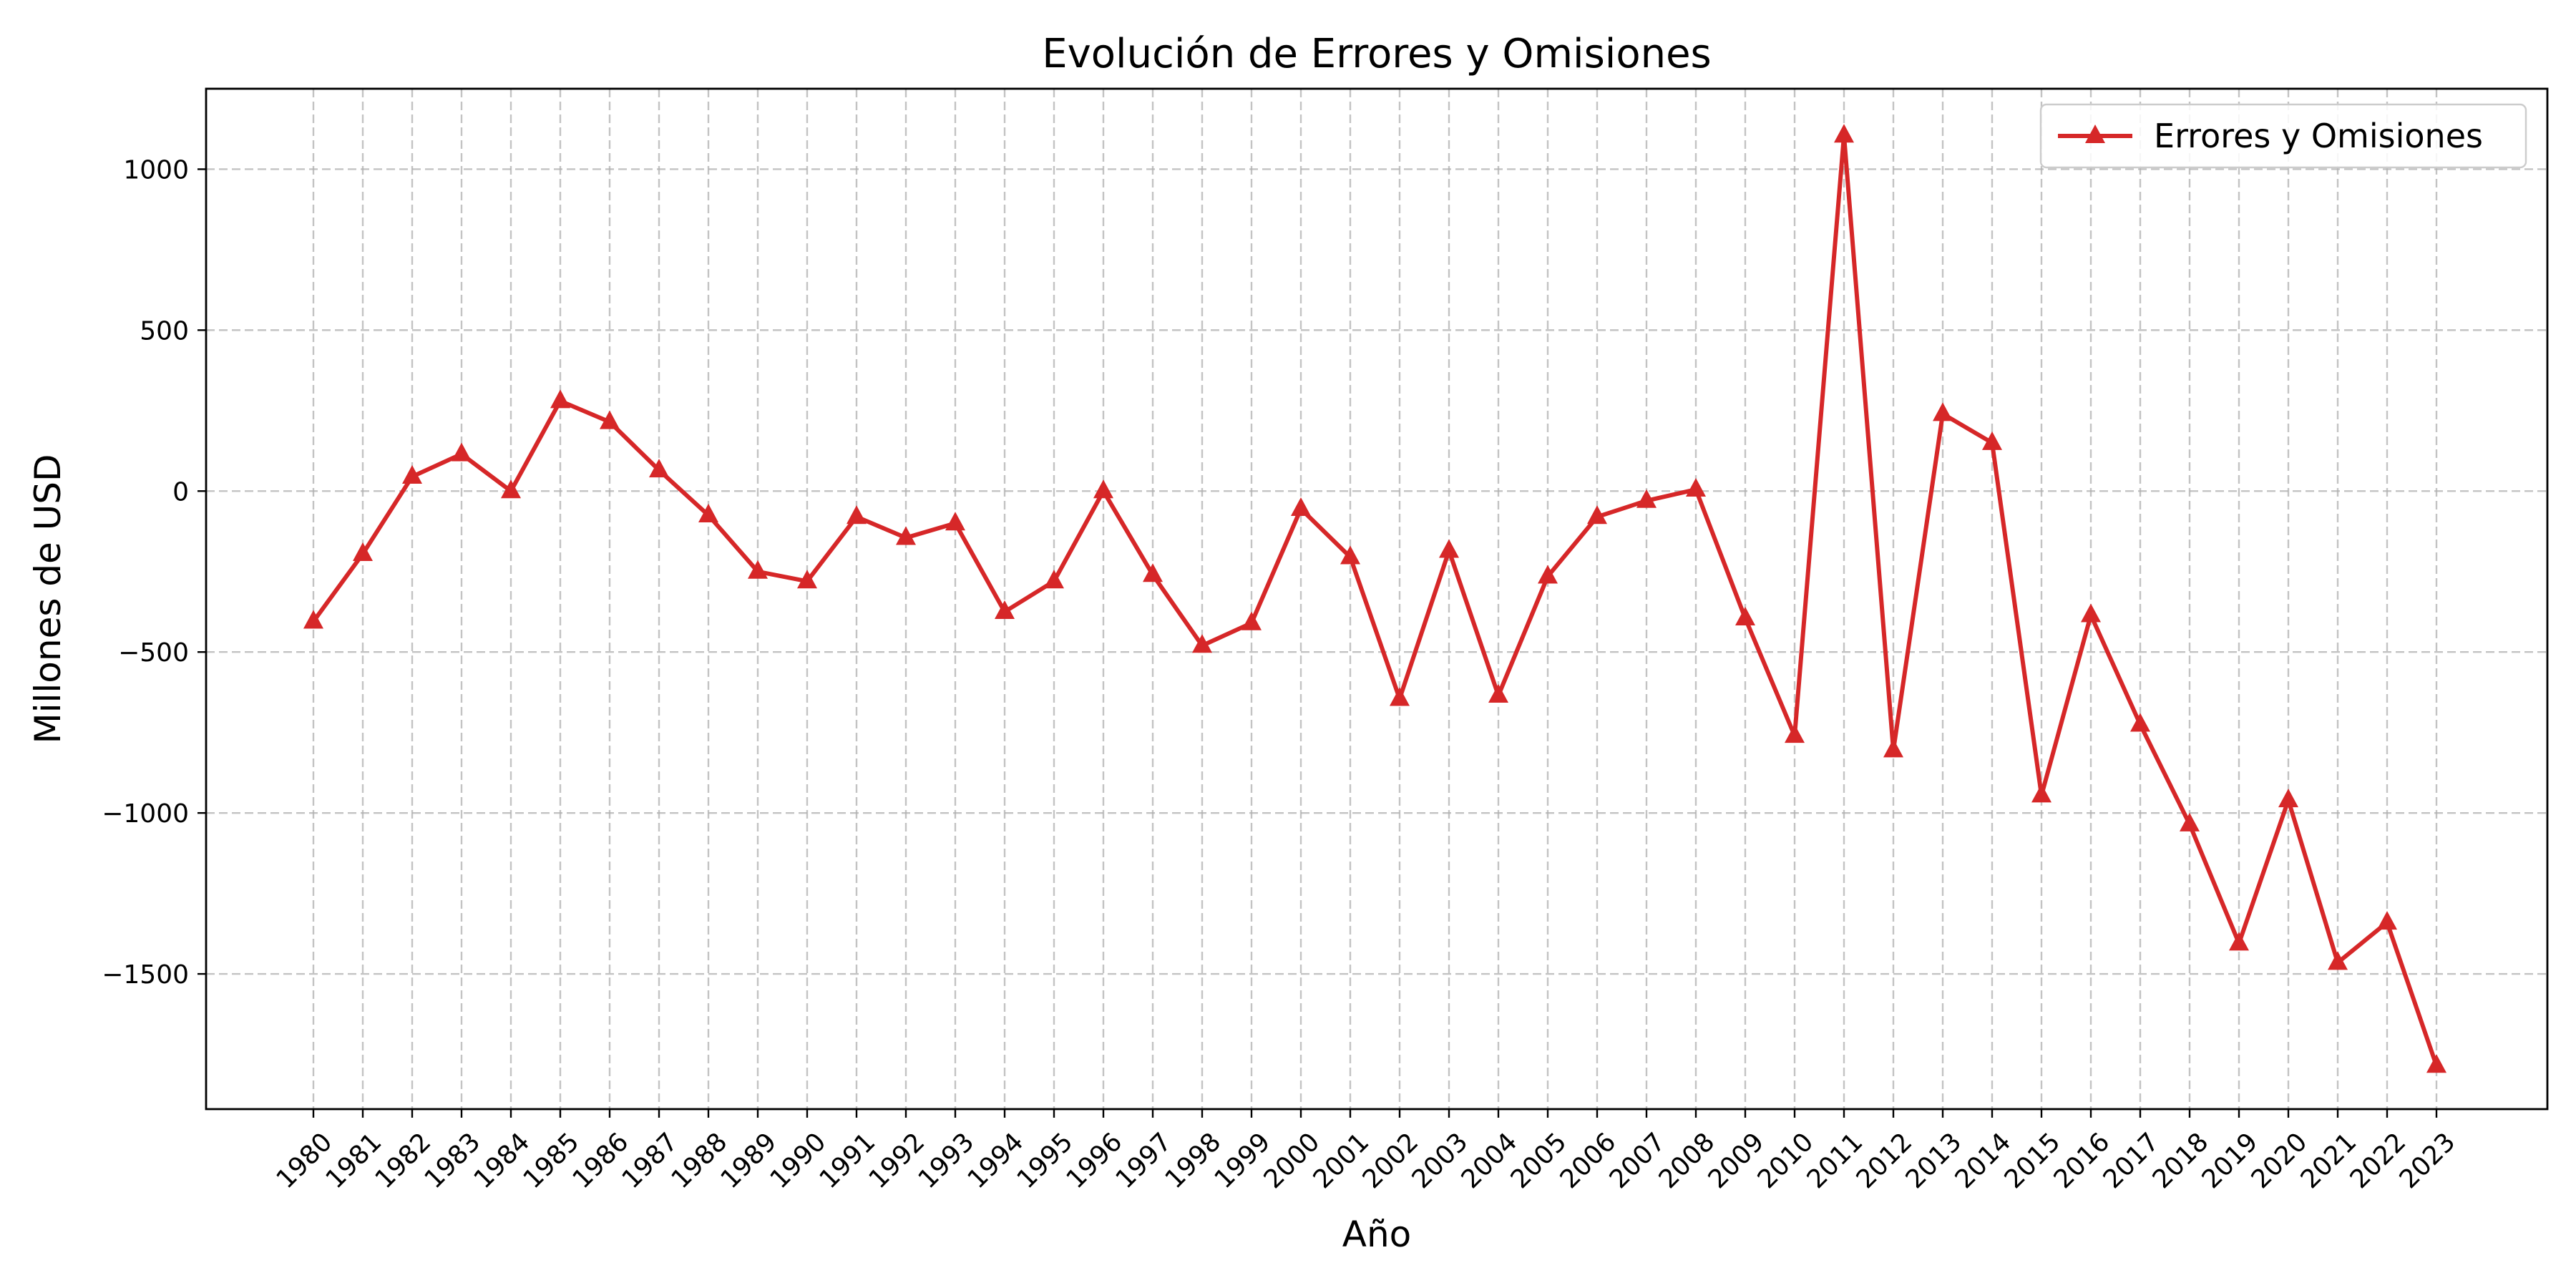 Image resolution: width=2576 pixels, height=1288 pixels. What do you see at coordinates (996, 1160) in the screenshot?
I see `x-tick-label: 1994` at bounding box center [996, 1160].